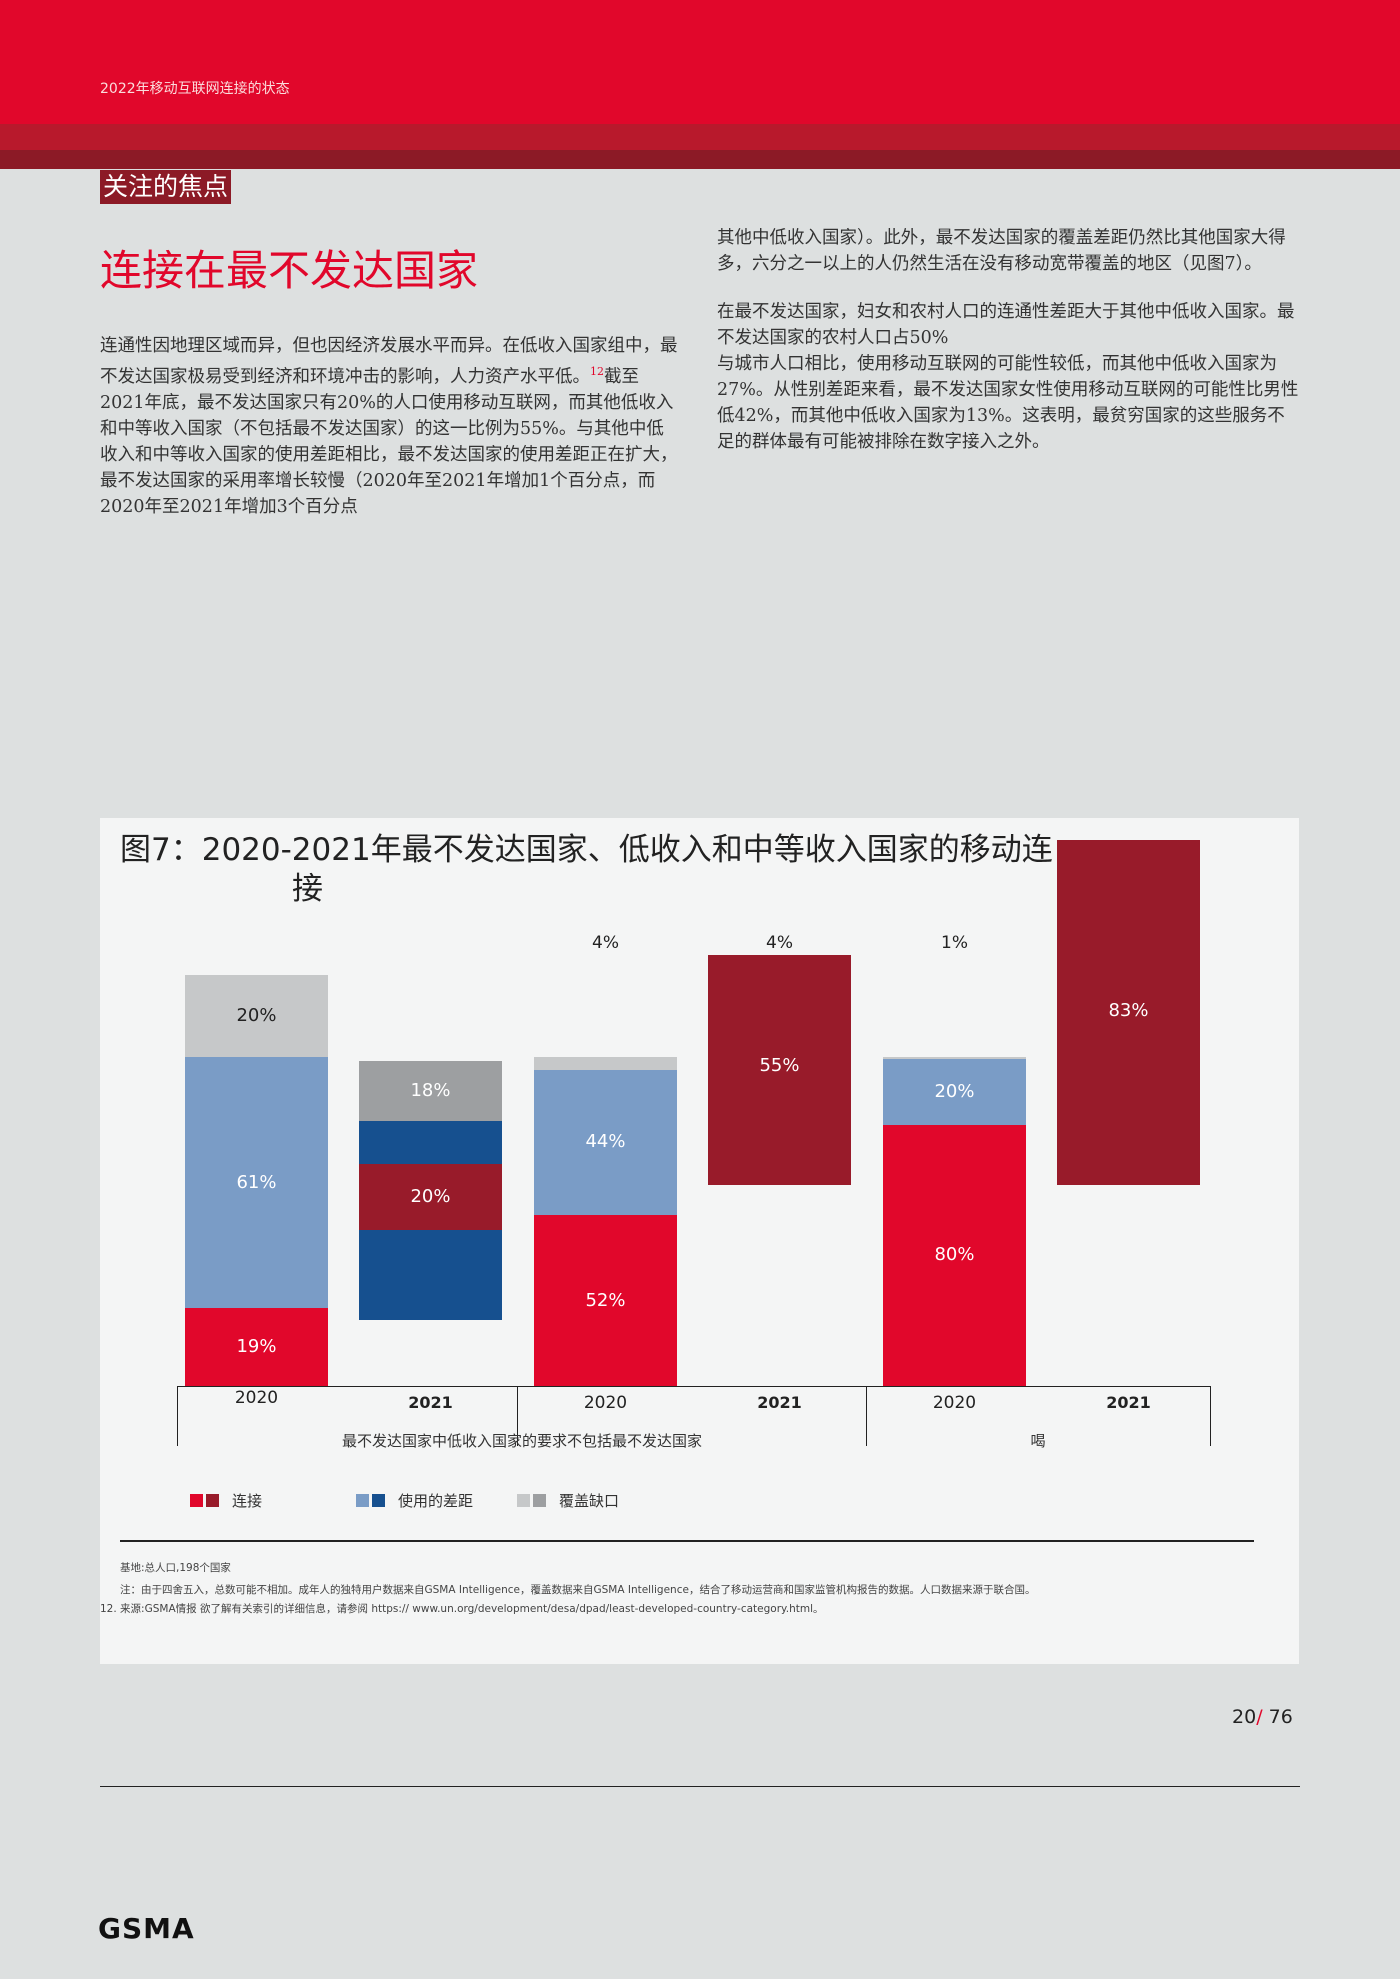  Describe the element at coordinates (694, 1386) in the screenshot. I see `x-axis-line` at that location.